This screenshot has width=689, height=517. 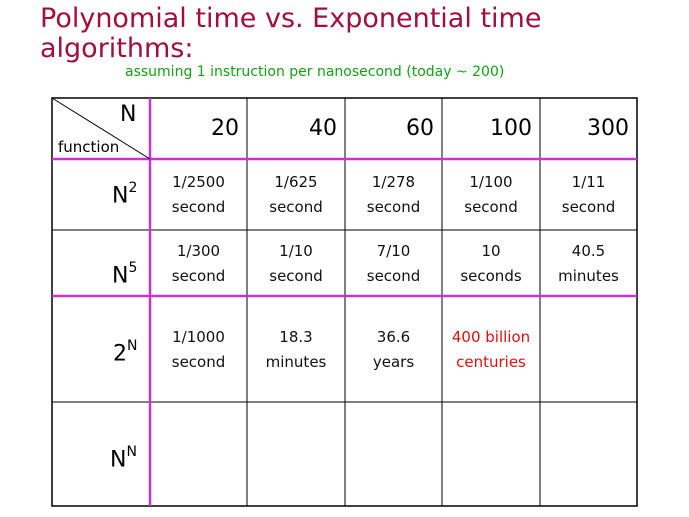 I want to click on row-label: N5, so click(x=125, y=274).